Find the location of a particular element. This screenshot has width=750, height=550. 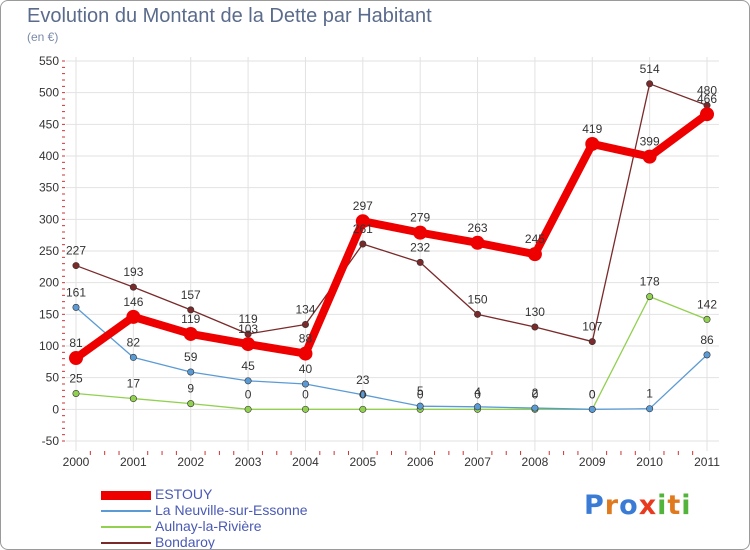

data-label: 2 is located at coordinates (535, 393).